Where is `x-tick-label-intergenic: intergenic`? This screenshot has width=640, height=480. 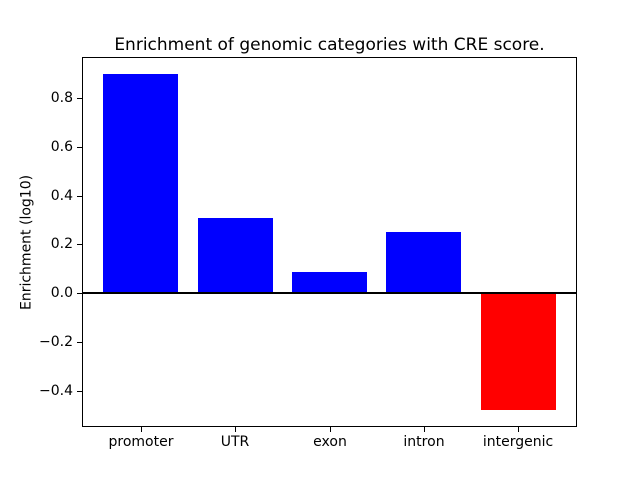
x-tick-label-intergenic: intergenic is located at coordinates (518, 442).